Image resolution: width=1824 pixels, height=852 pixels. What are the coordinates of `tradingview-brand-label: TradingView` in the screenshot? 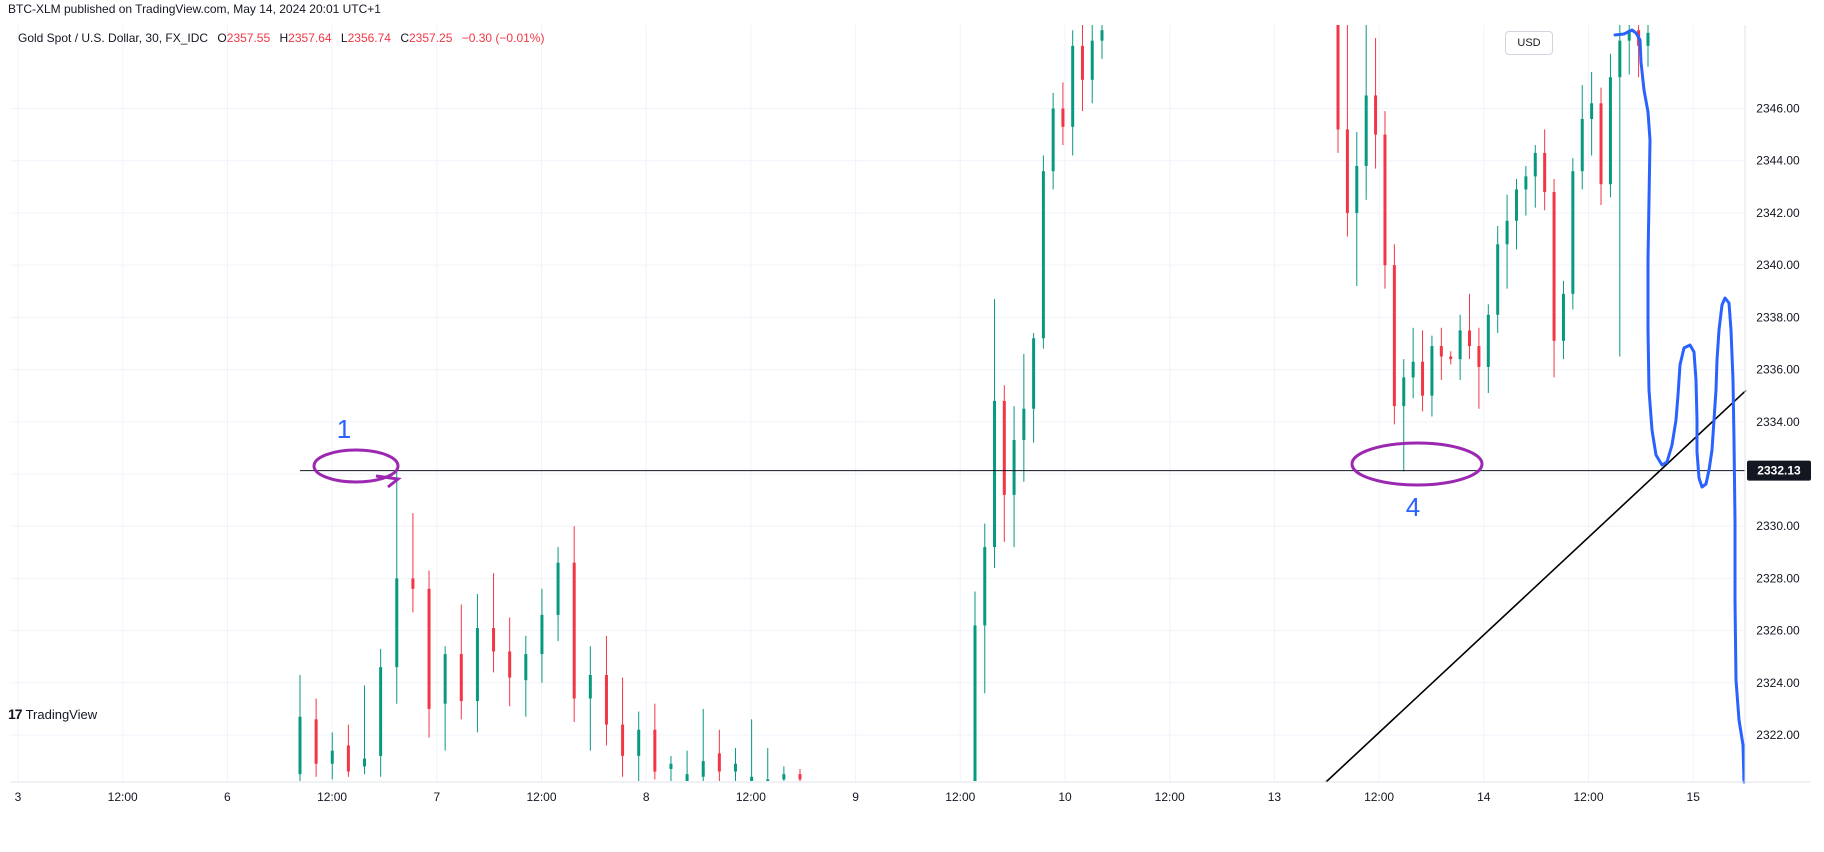 It's located at (61, 714).